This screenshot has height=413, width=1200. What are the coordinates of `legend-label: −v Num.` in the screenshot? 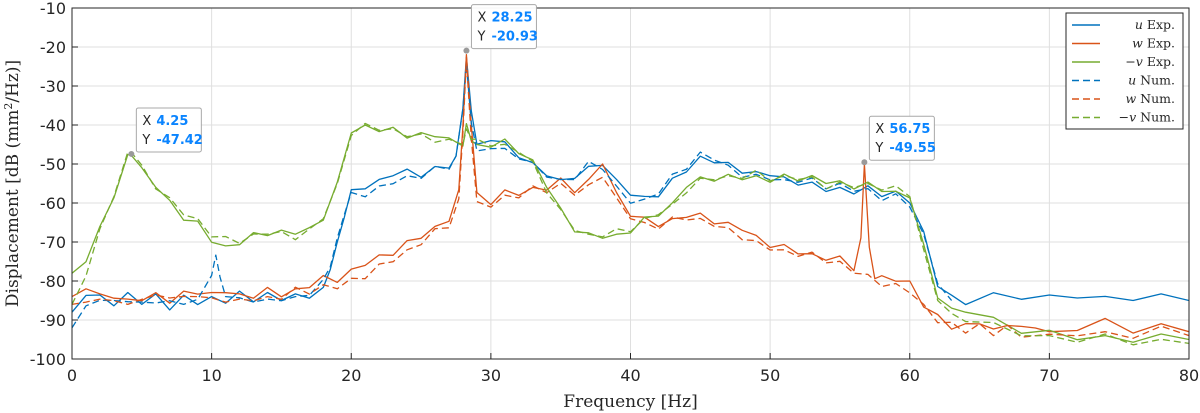 It's located at (1147, 117).